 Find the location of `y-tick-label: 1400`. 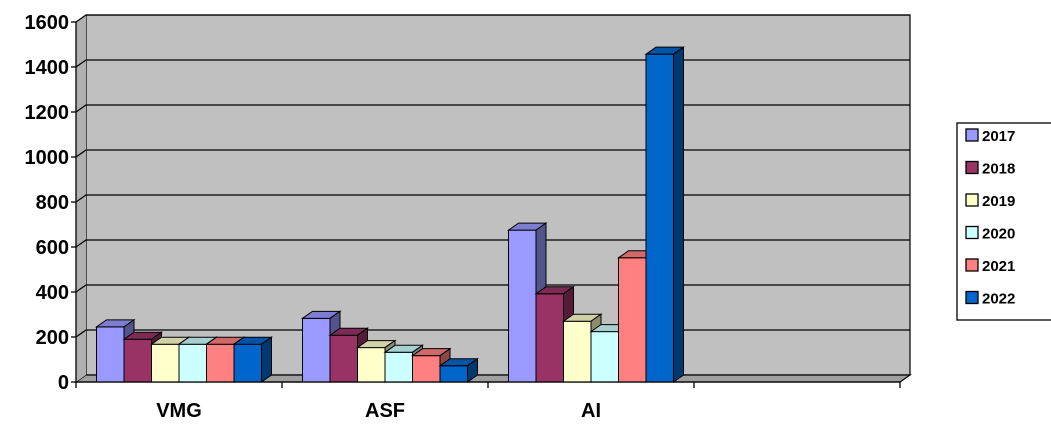

y-tick-label: 1400 is located at coordinates (47, 68).